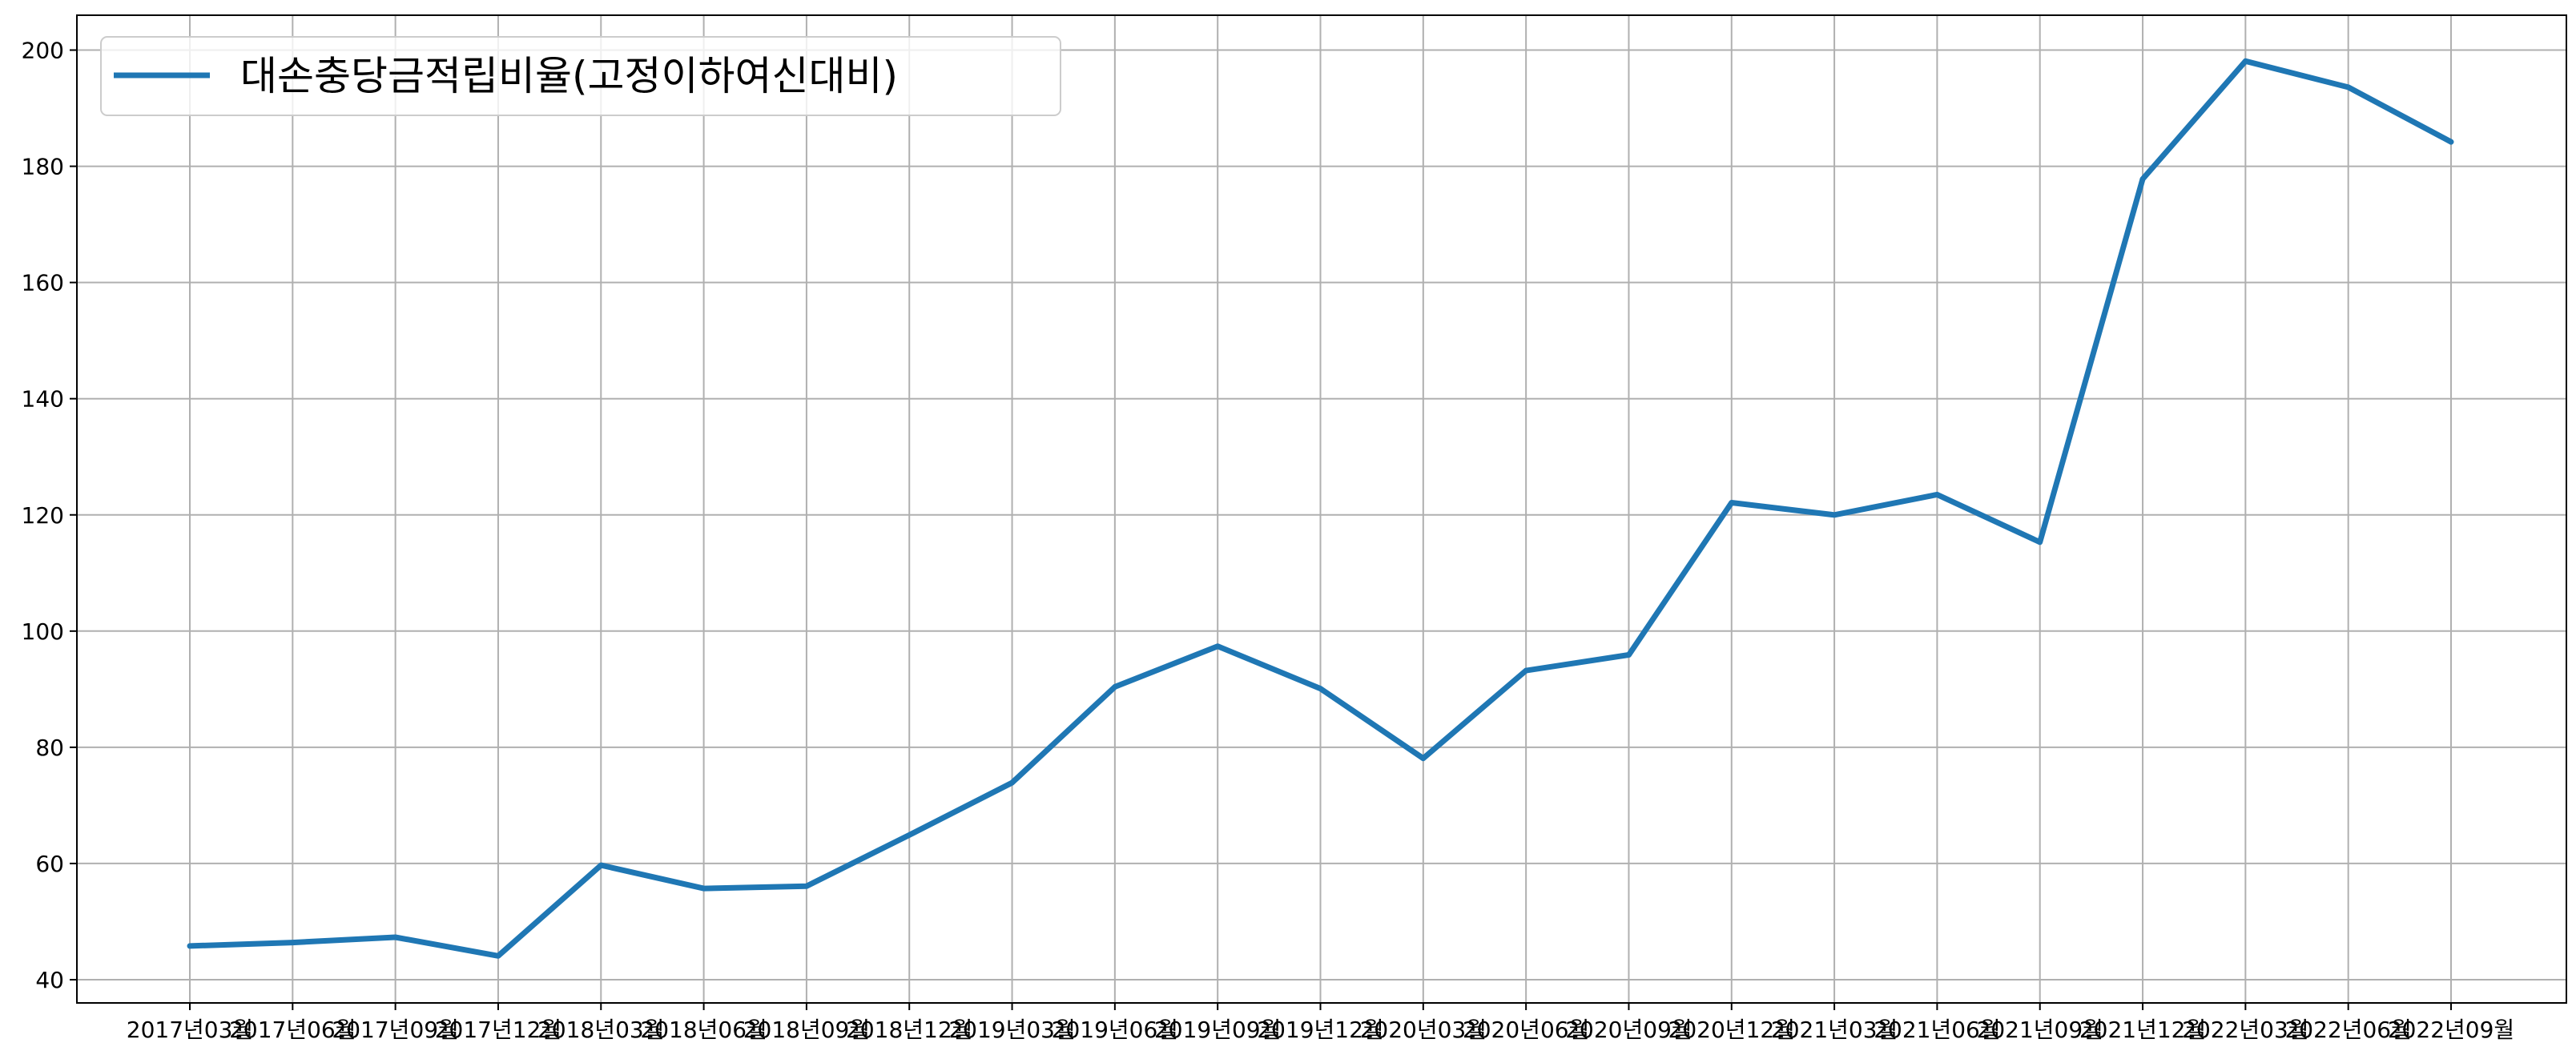 The image size is (2576, 1055). I want to click on y-tick-label: 40, so click(49, 980).